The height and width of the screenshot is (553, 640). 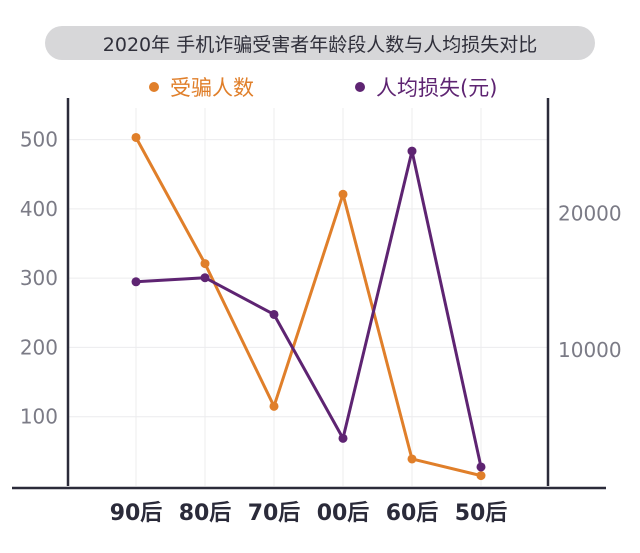 I want to click on category-label: 80后, so click(x=205, y=513).